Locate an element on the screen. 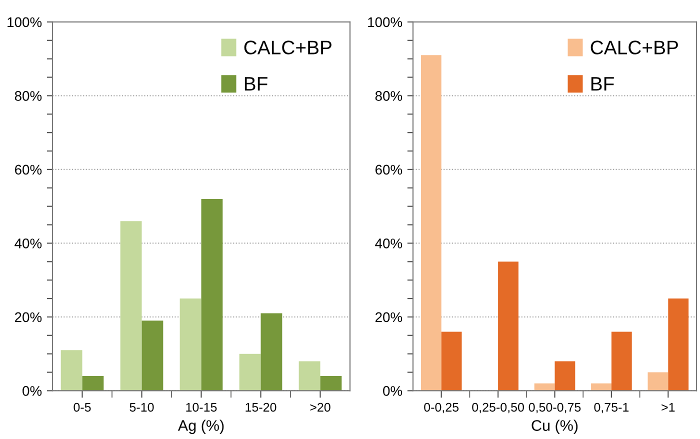 The width and height of the screenshot is (700, 439). x-tick-label: 15-20 is located at coordinates (261, 407).